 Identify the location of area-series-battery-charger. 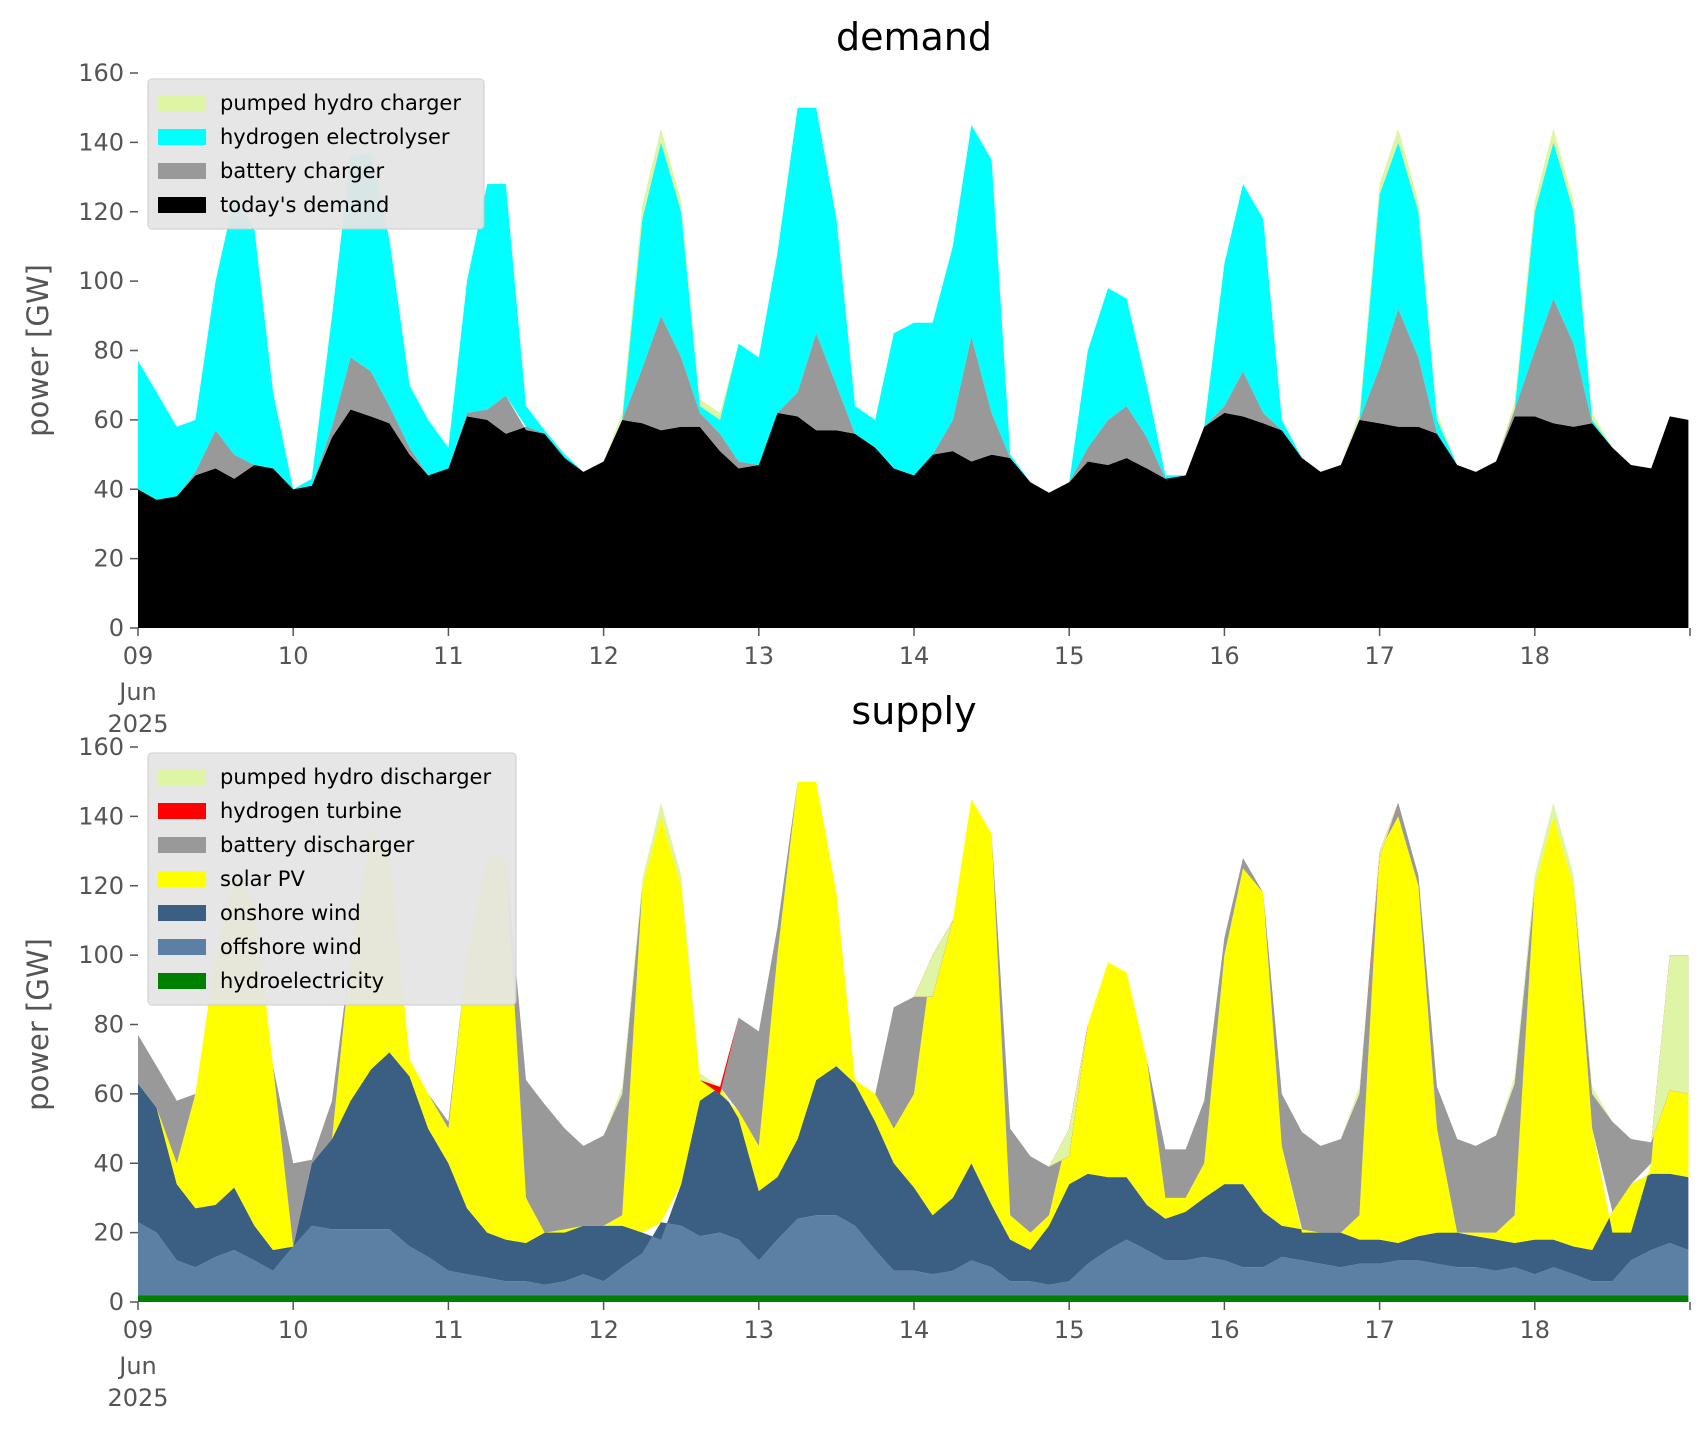
(913, 399).